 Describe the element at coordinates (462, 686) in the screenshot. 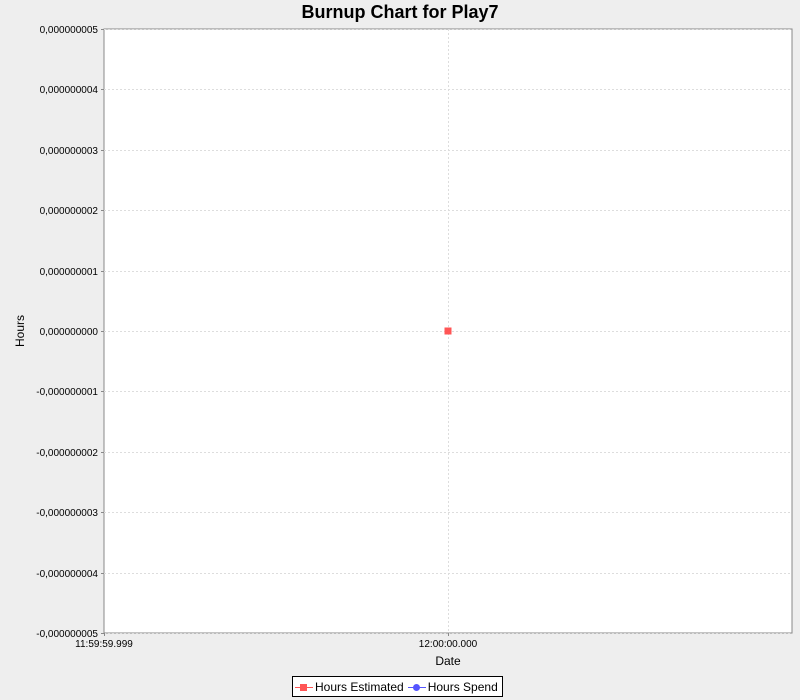

I see `legend-label: Hours Spend` at that location.